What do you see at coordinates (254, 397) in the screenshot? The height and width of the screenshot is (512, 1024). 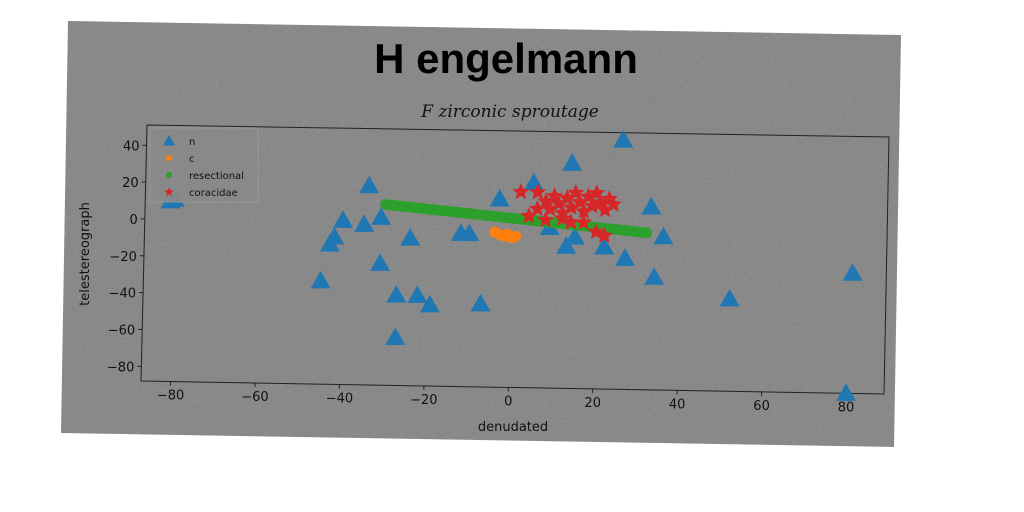 I see `x-tick-label: −60` at bounding box center [254, 397].